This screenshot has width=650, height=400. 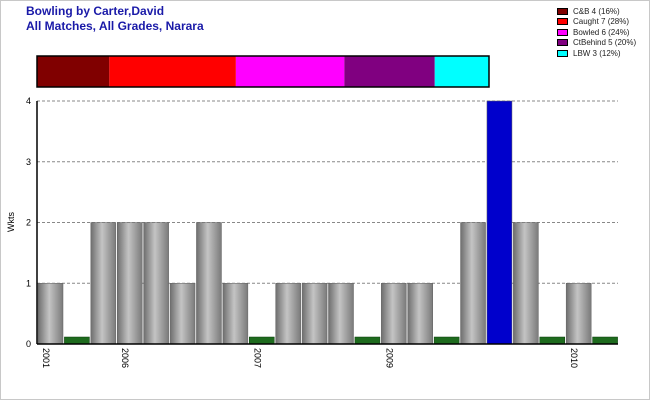 What do you see at coordinates (125, 358) in the screenshot?
I see `x-year-label: 2006` at bounding box center [125, 358].